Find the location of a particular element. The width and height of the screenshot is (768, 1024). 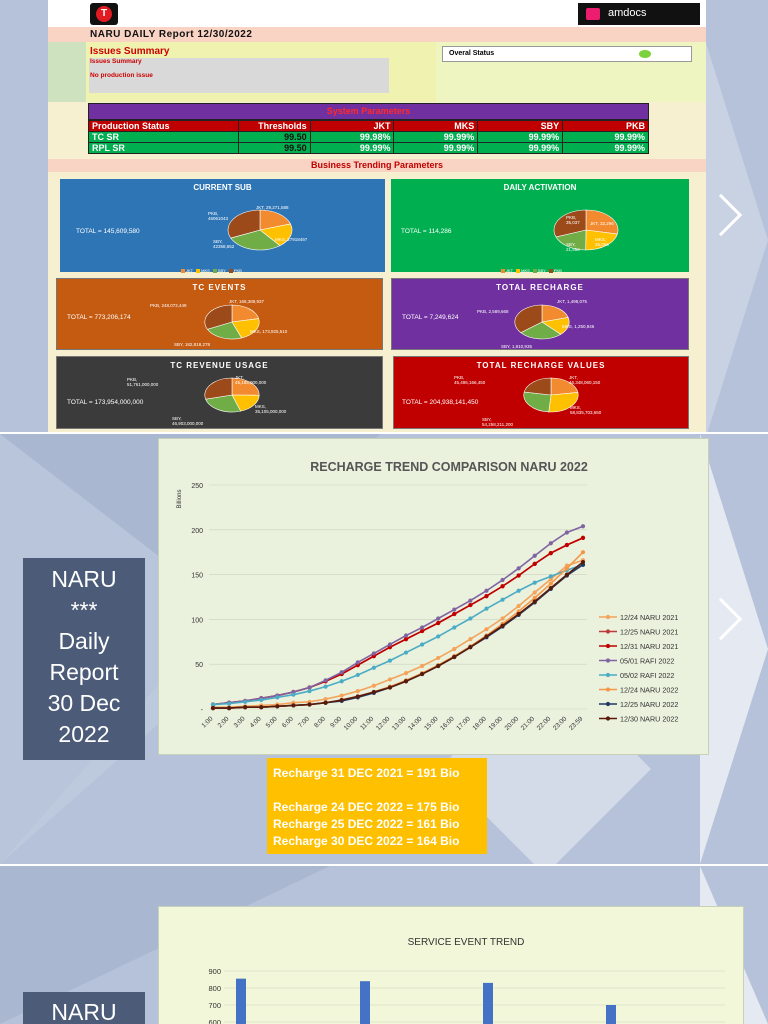

overall-status-label: Overal Status is located at coordinates (472, 53).